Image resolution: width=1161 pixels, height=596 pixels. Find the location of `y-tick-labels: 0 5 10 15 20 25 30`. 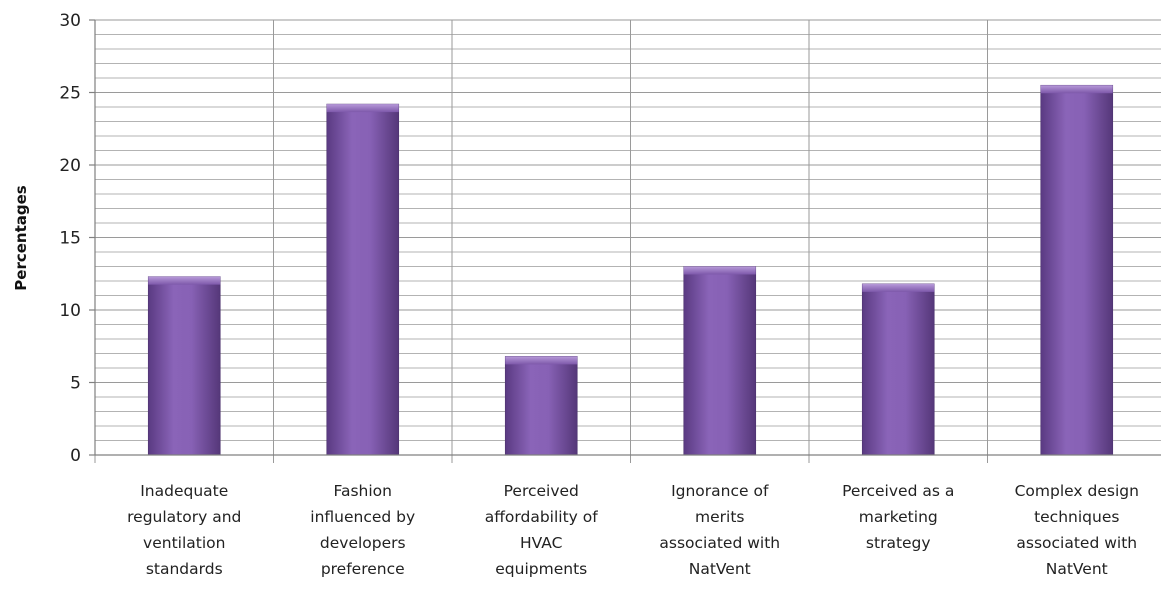

y-tick-labels: 0 5 10 15 20 25 30 is located at coordinates (70, 238).